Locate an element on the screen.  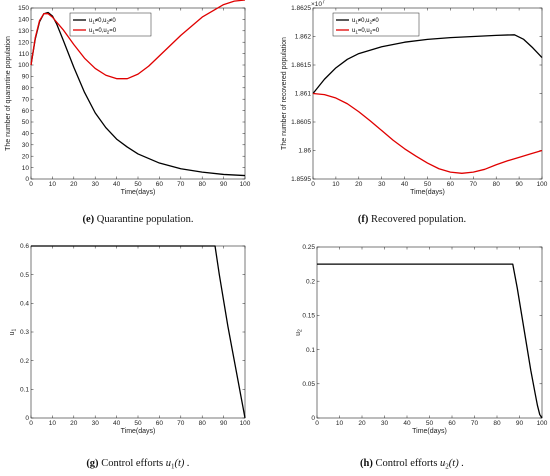
chart-f-y-axis-label: The number of recovered population is located at coordinates (284, 93).